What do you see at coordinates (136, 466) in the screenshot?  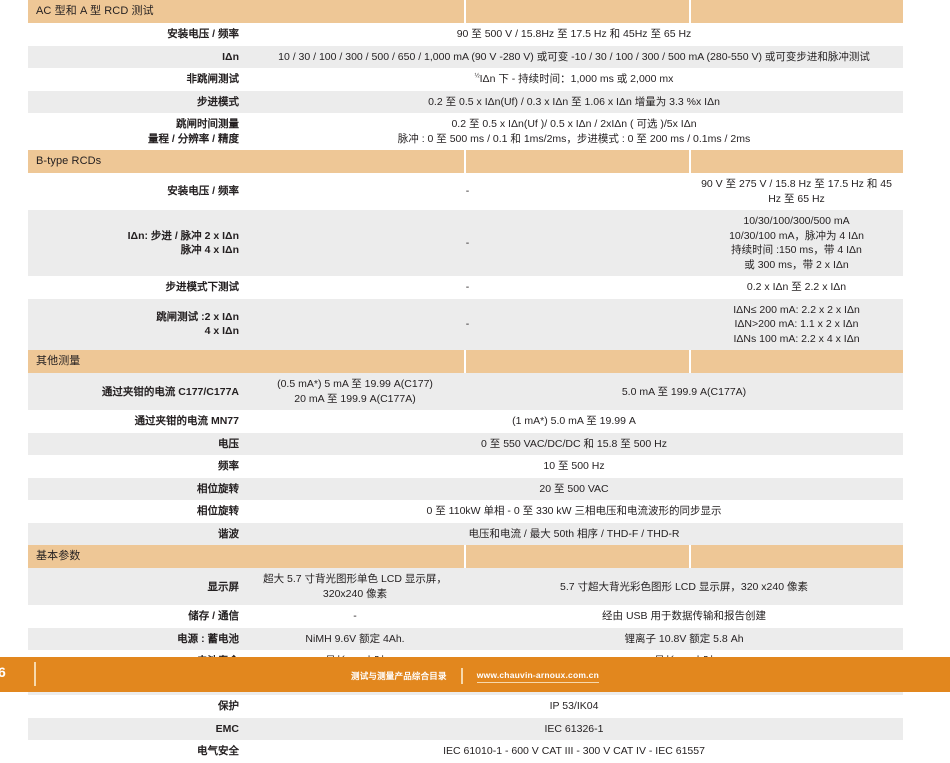 I see `row-label: 频率` at bounding box center [136, 466].